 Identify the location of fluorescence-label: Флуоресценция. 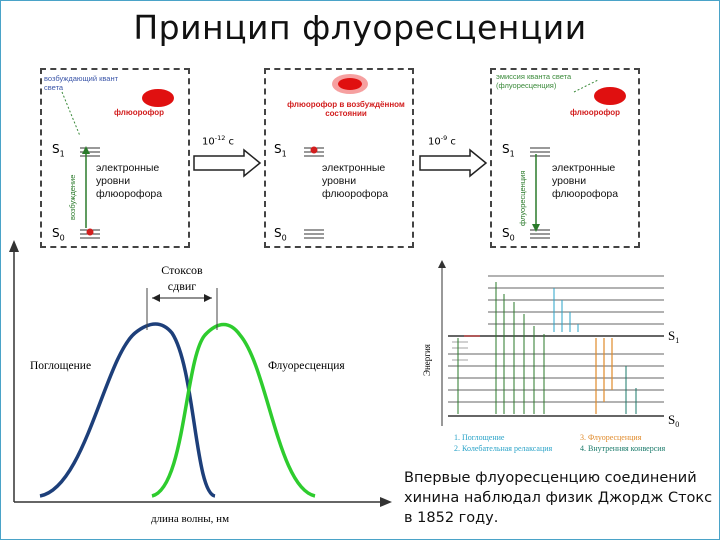
(306, 366).